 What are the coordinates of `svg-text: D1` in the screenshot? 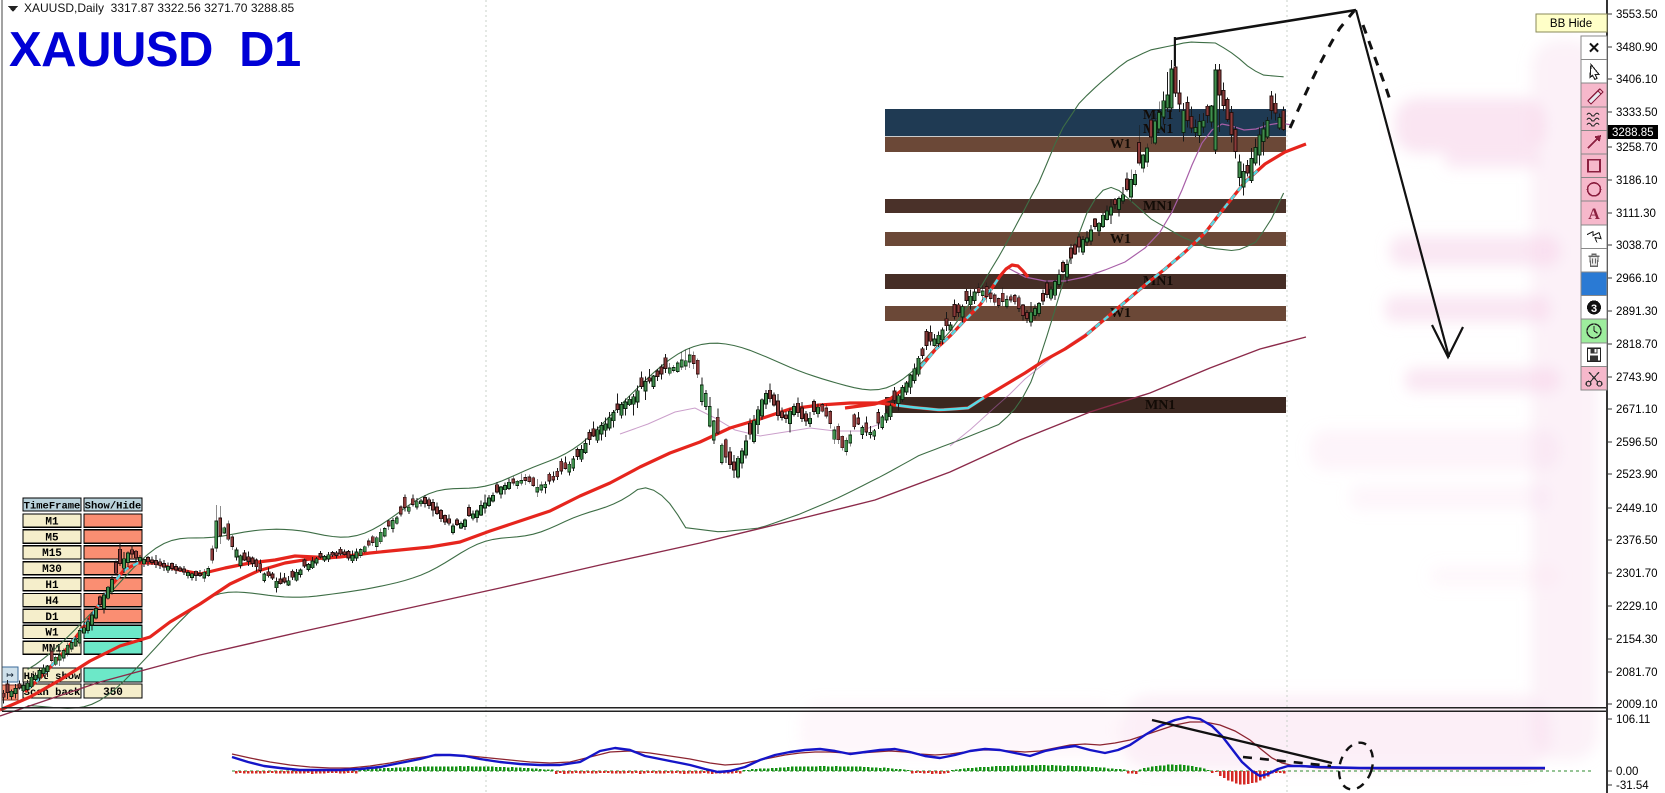 It's located at (52, 618).